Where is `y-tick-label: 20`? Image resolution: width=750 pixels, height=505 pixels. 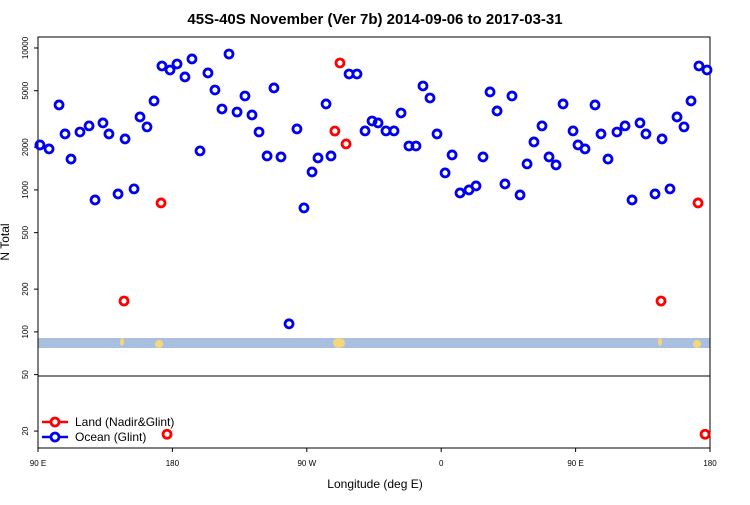 y-tick-label: 20 is located at coordinates (25, 430).